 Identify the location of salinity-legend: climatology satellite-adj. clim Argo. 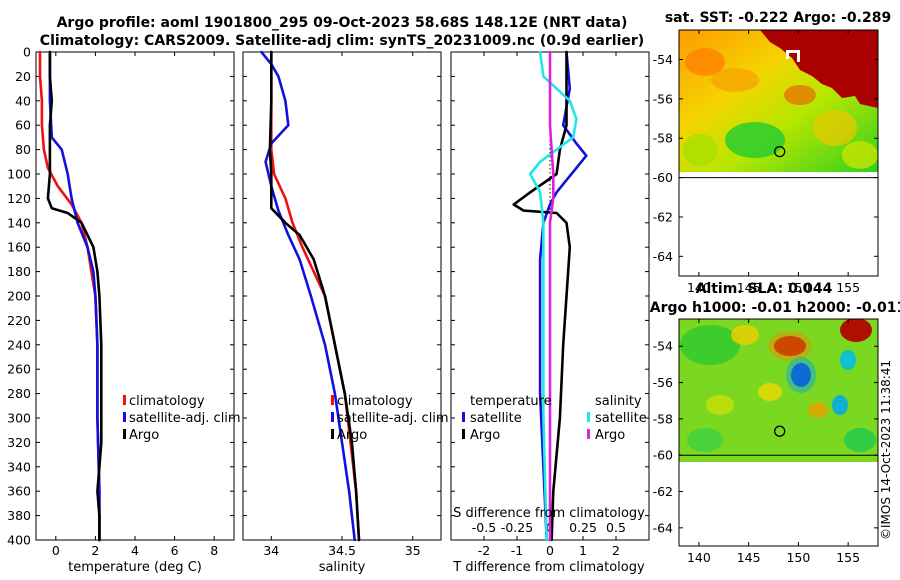
(390, 418).